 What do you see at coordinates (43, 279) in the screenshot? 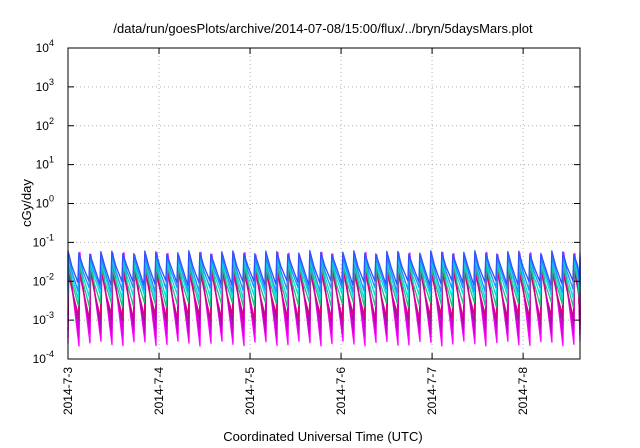
I see `y-tick-label: 10⁻²` at bounding box center [43, 279].